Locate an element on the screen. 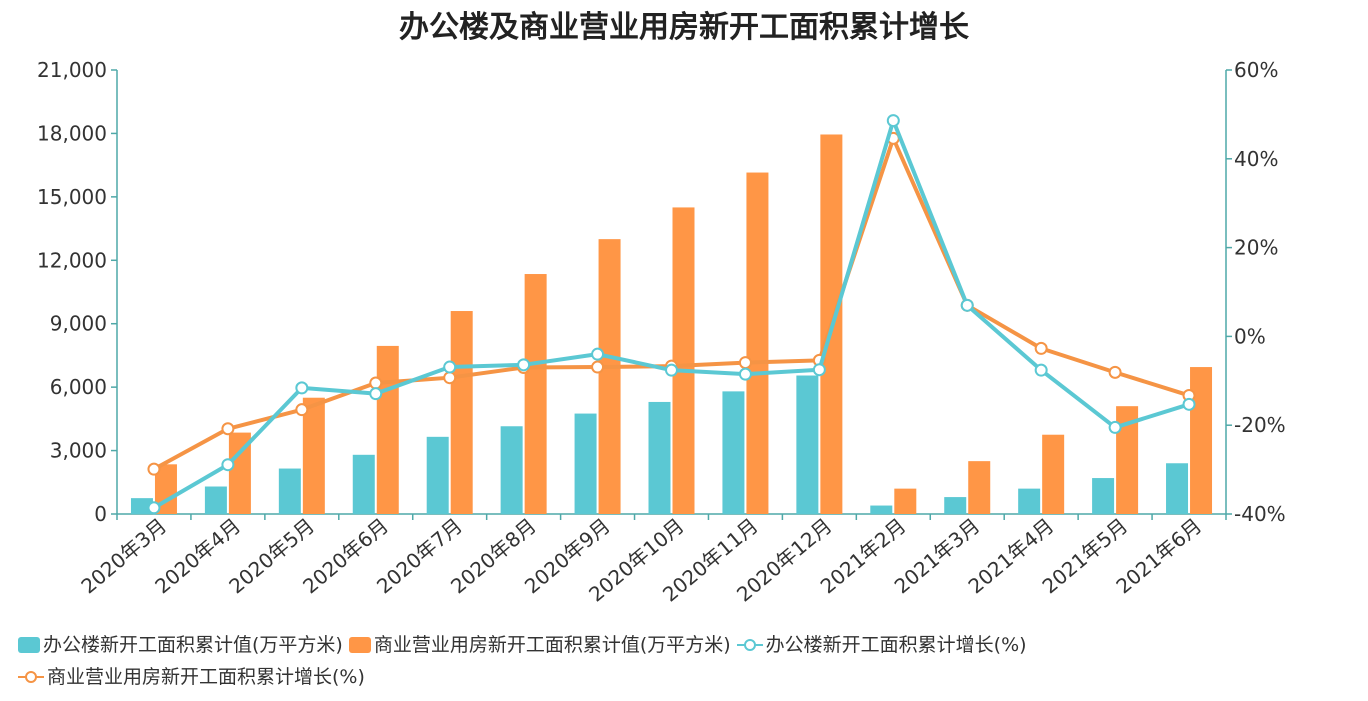 The width and height of the screenshot is (1368, 701). legend-label: 商业营业用房新开工面积累计增长(%) is located at coordinates (206, 677).